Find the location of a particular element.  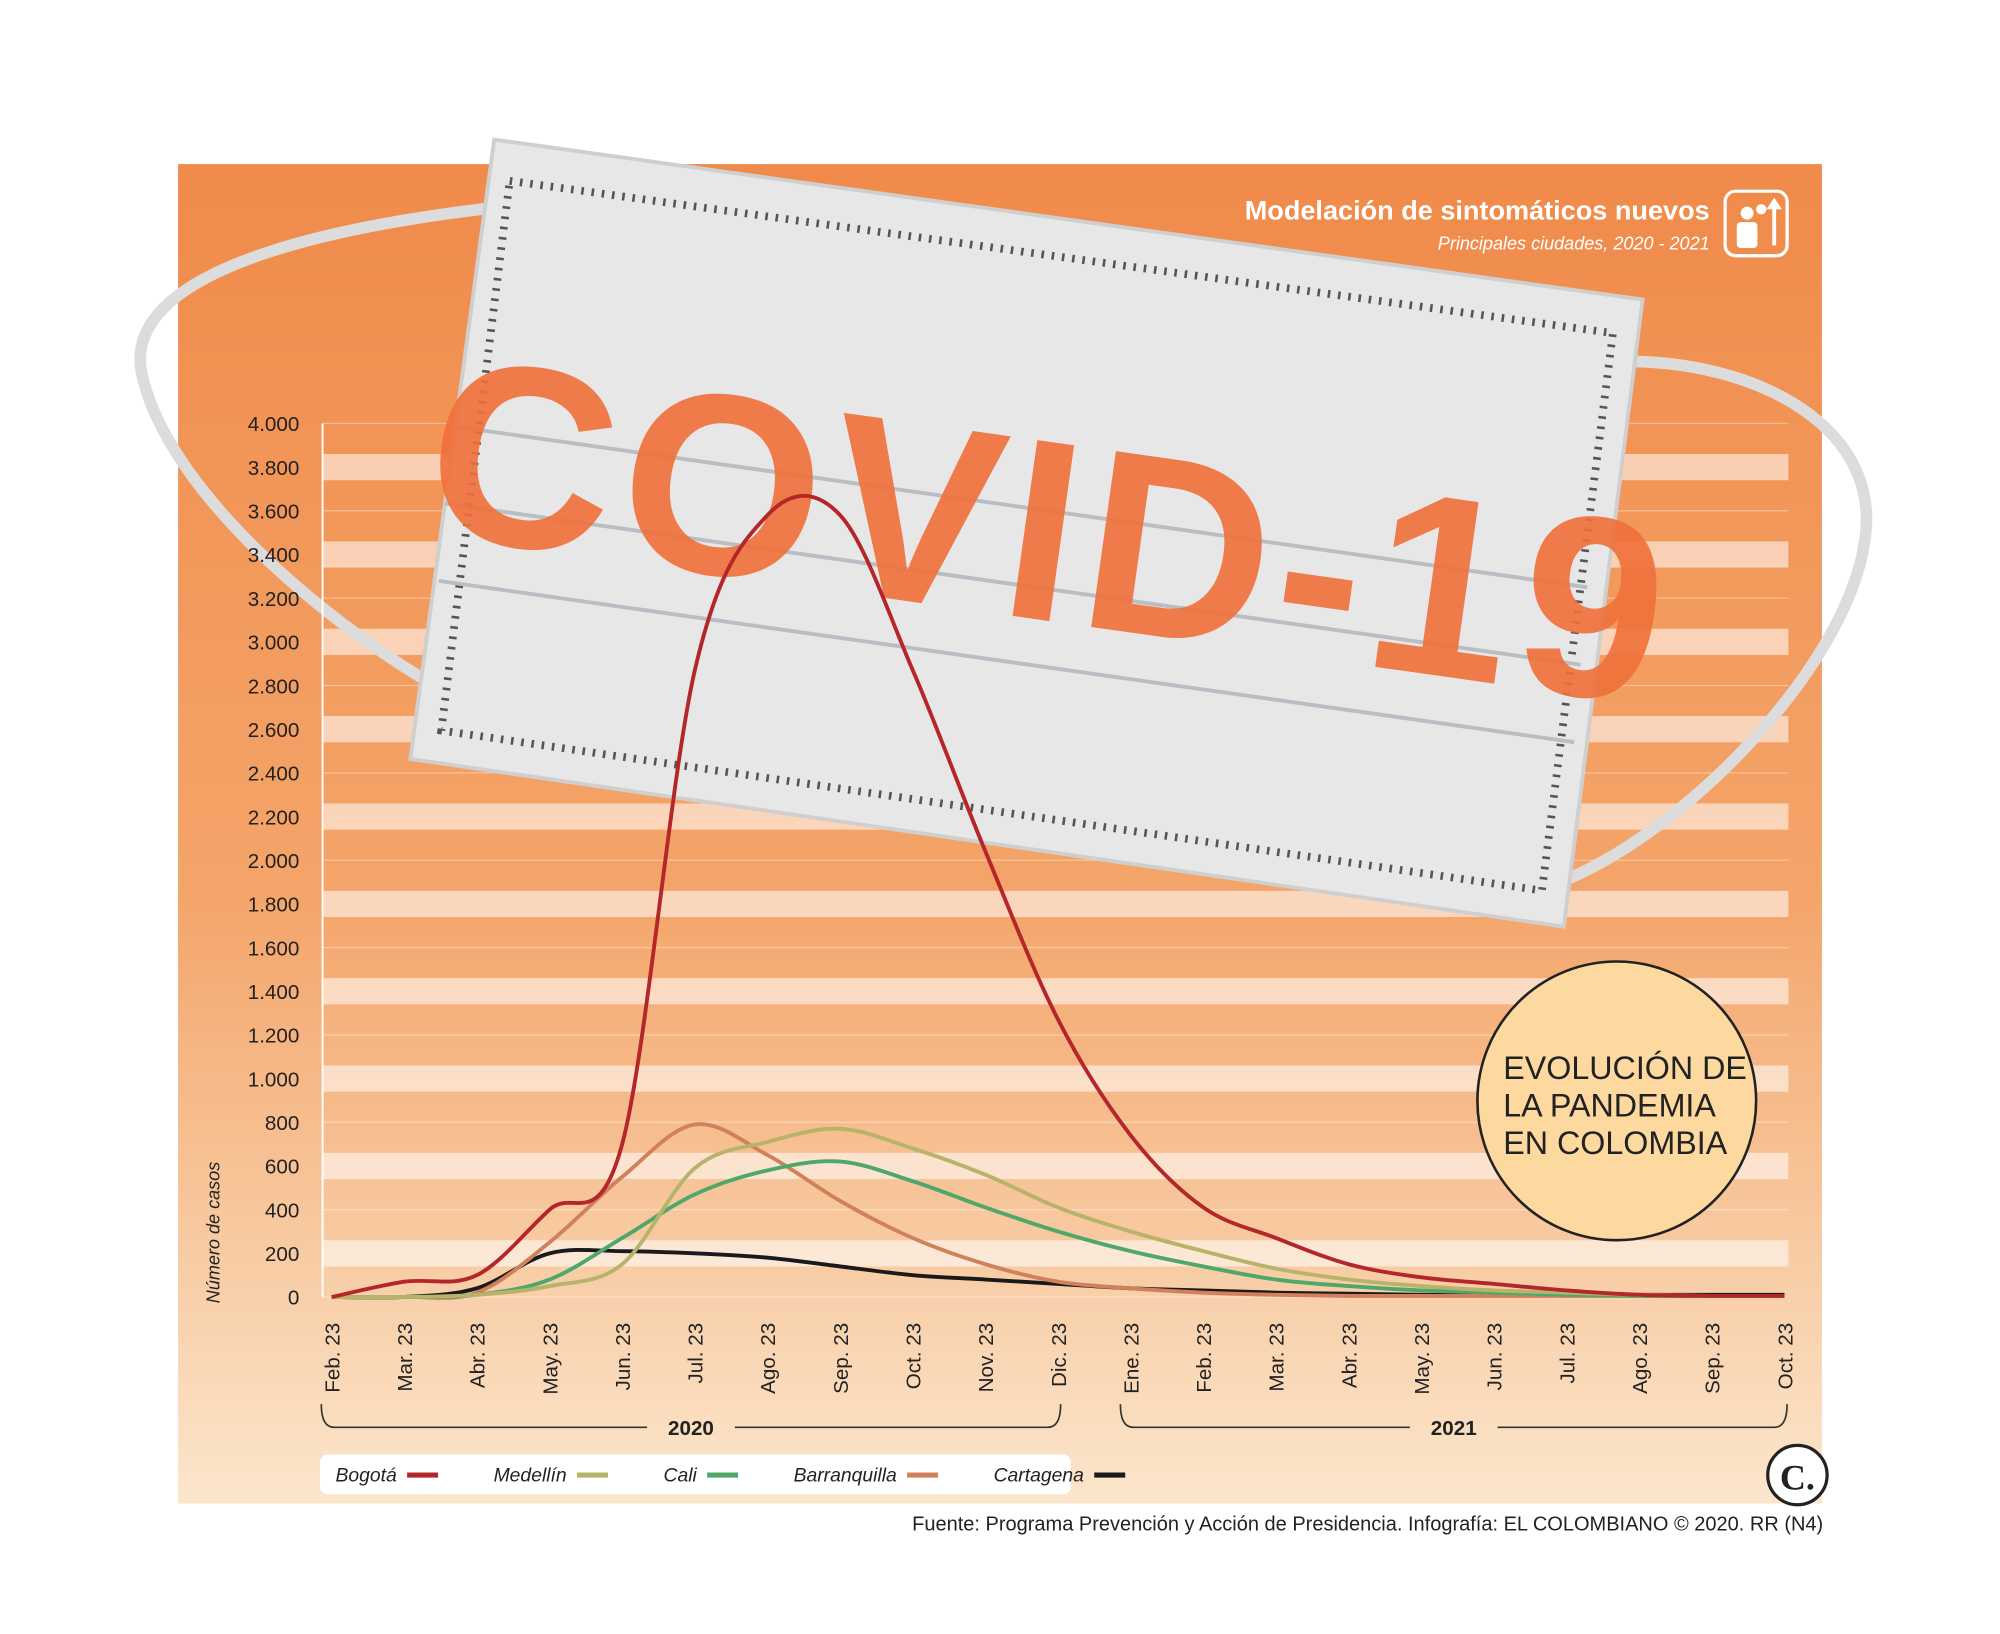

y-tick-label: 800 is located at coordinates (282, 1123).